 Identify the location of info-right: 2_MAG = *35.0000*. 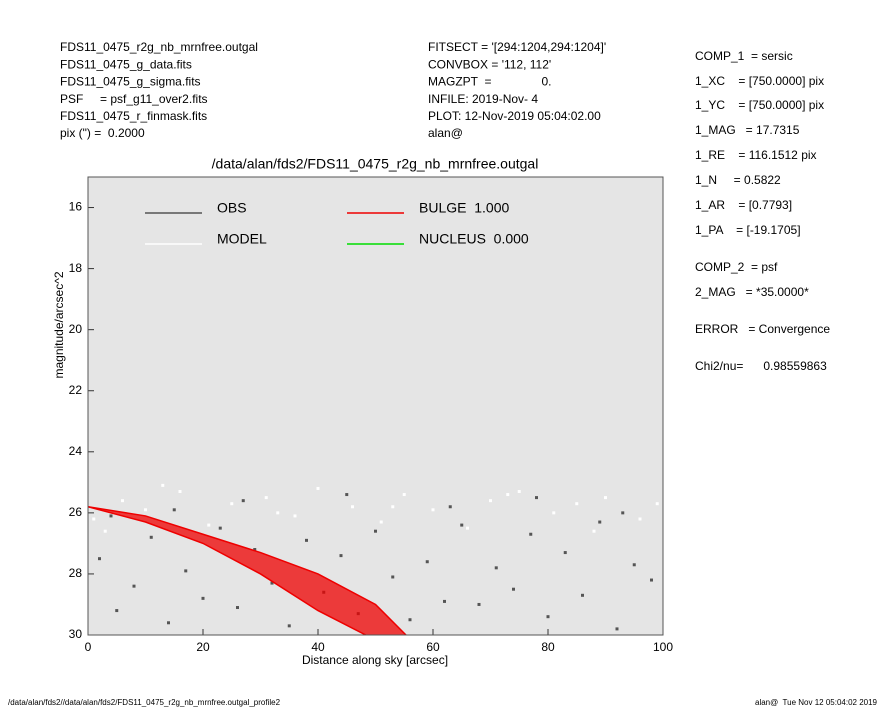
(752, 292).